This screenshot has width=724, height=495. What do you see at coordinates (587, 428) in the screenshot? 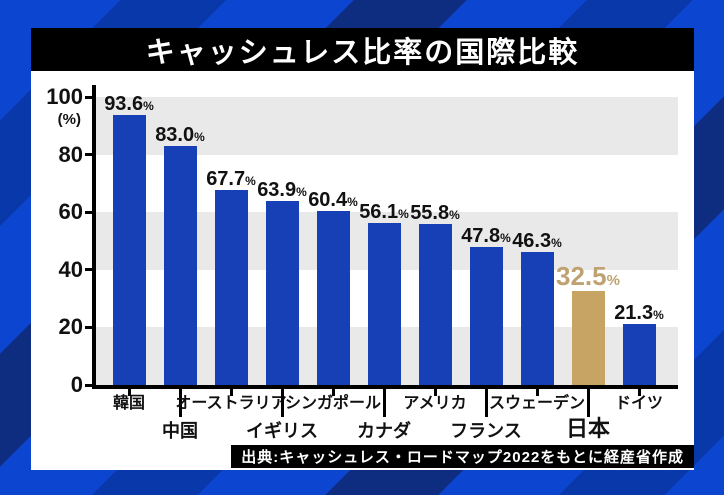
I see `x-category-label: 日本` at bounding box center [587, 428].